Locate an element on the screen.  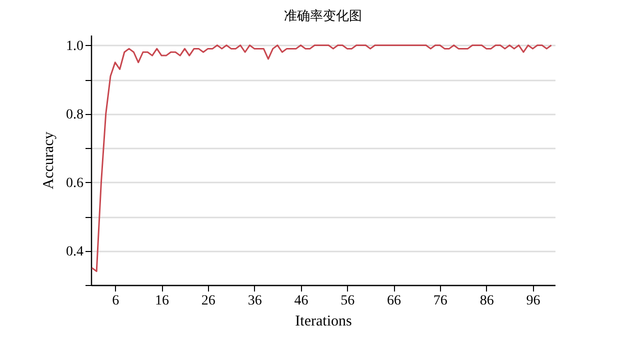
y-tick-label: 0.6 is located at coordinates (75, 183).